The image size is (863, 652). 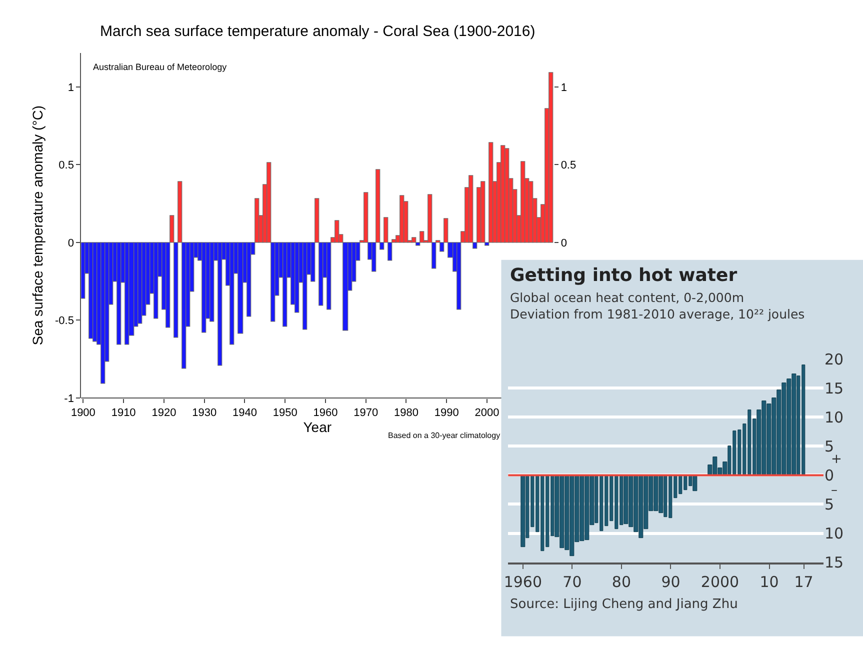 What do you see at coordinates (804, 582) in the screenshot?
I see `x-tick-label: 17` at bounding box center [804, 582].